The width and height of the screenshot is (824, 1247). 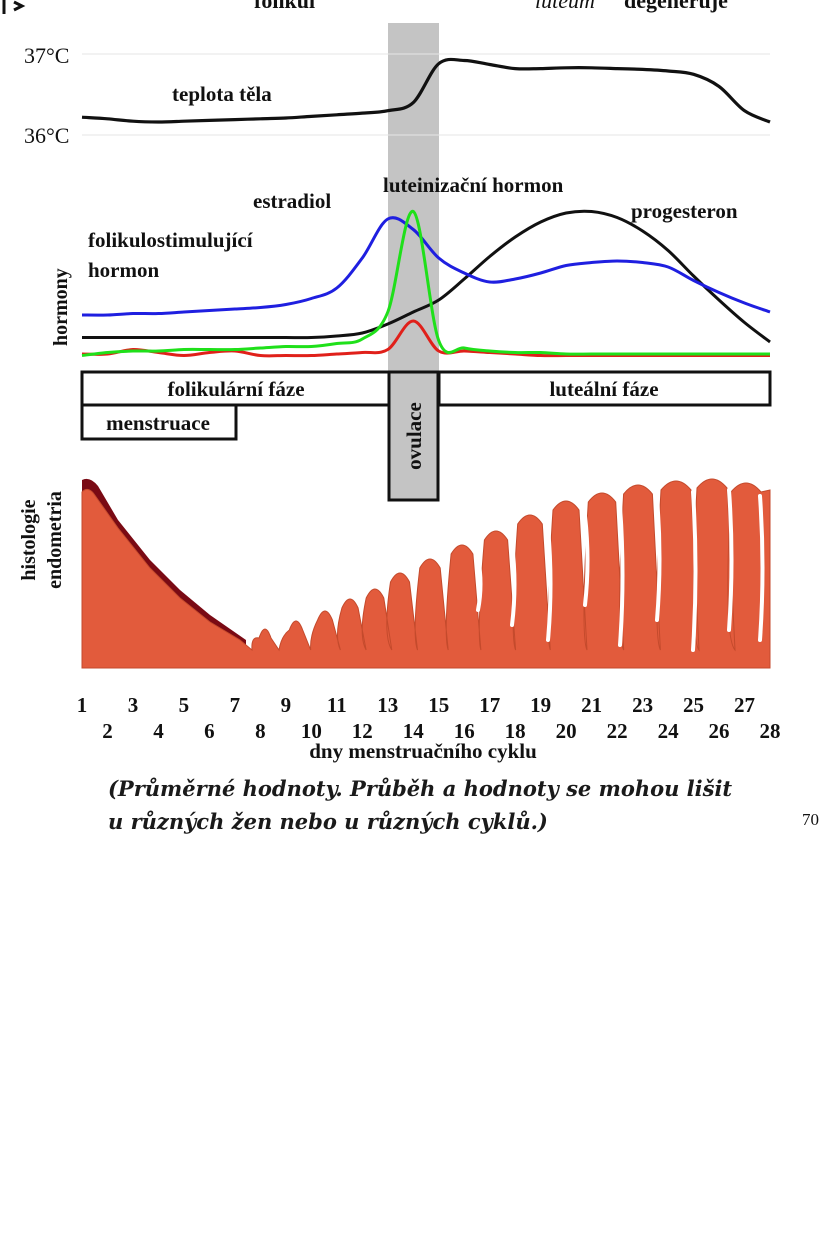 I want to click on x-tick-odd-5: 11, so click(x=337, y=705).